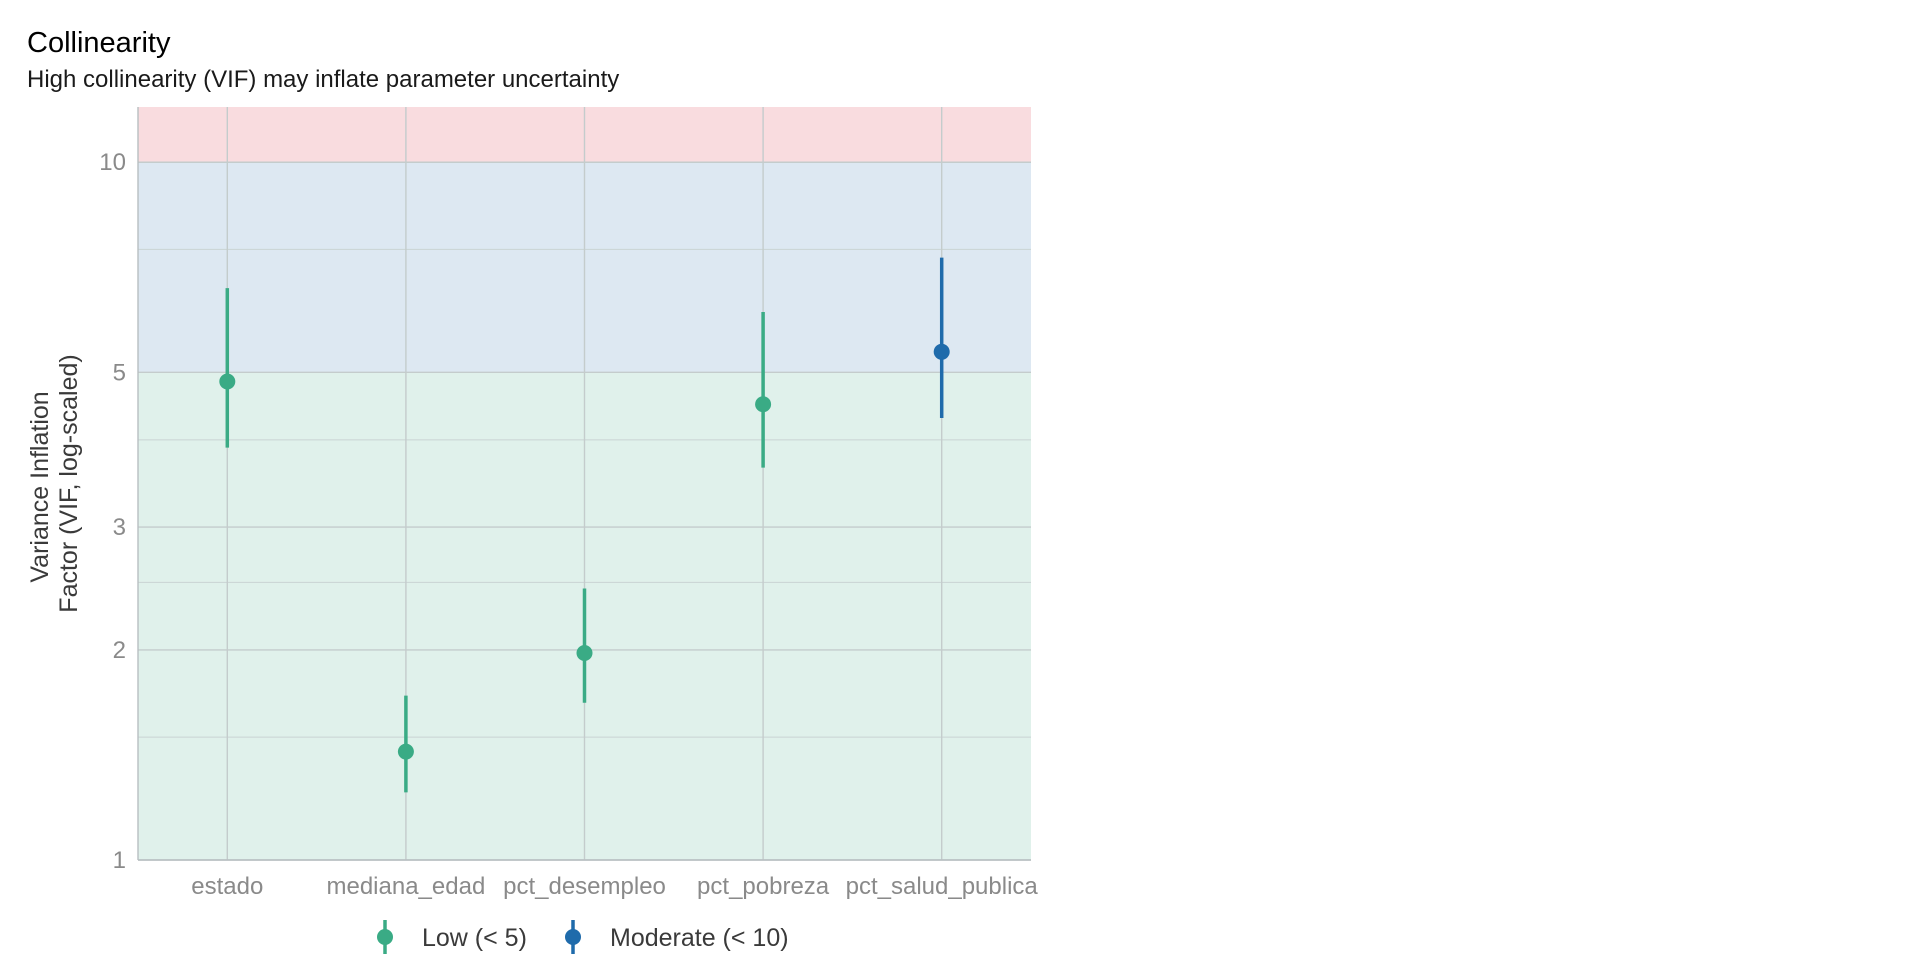 Image resolution: width=1920 pixels, height=960 pixels. I want to click on y-axis-title-line-2: Factor (VIF, log-scaled), so click(69, 483).